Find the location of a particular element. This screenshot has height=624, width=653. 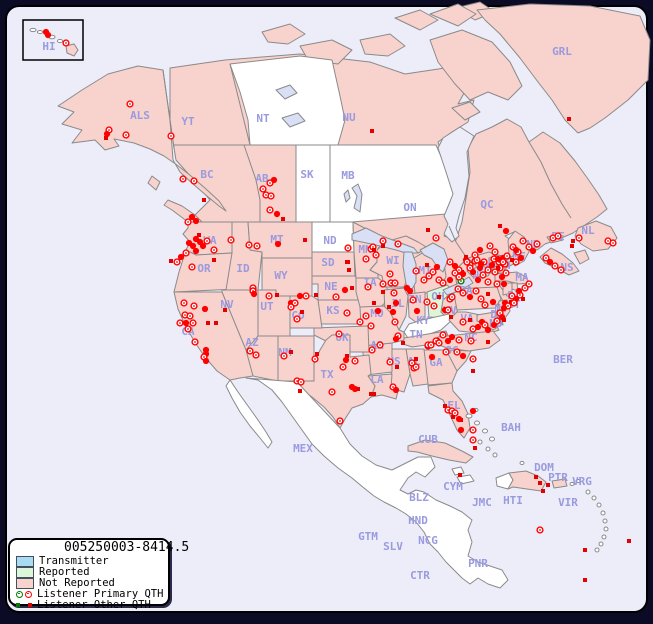

region-label-nv: NV is located at coordinates (227, 304).